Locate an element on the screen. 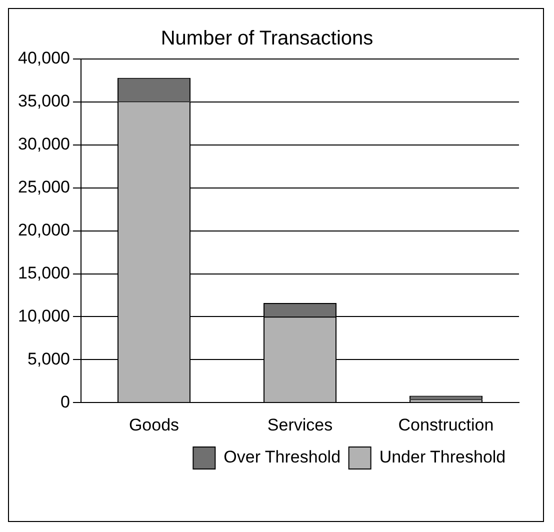 The width and height of the screenshot is (554, 532). chart-title: Number of Transactions is located at coordinates (267, 39).